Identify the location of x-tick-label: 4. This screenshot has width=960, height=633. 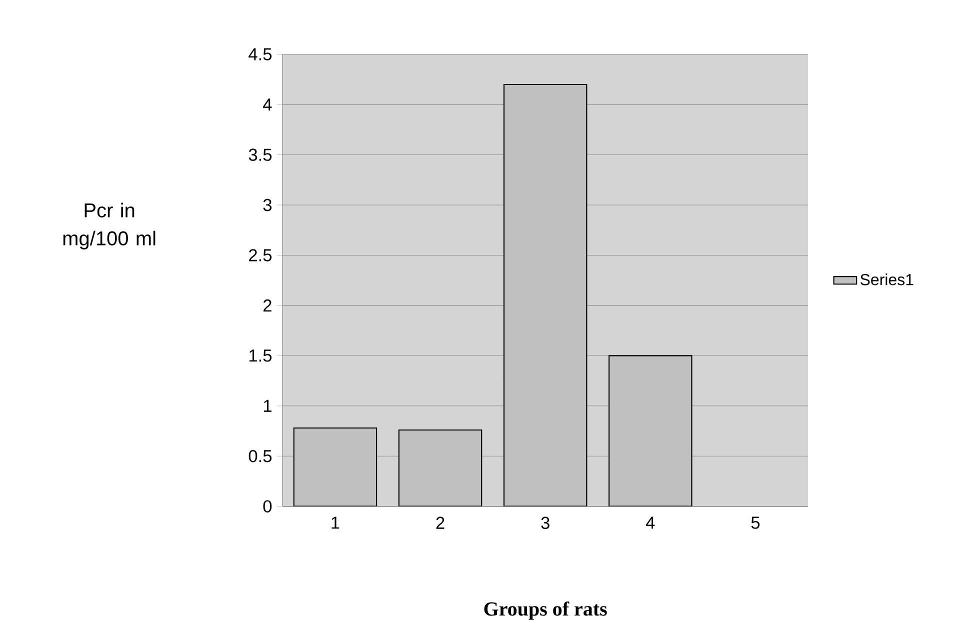
(650, 522).